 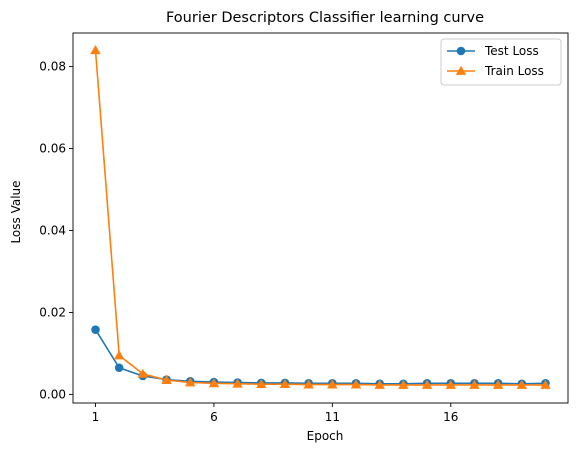 I want to click on x-tick-label: 1, so click(x=96, y=417).